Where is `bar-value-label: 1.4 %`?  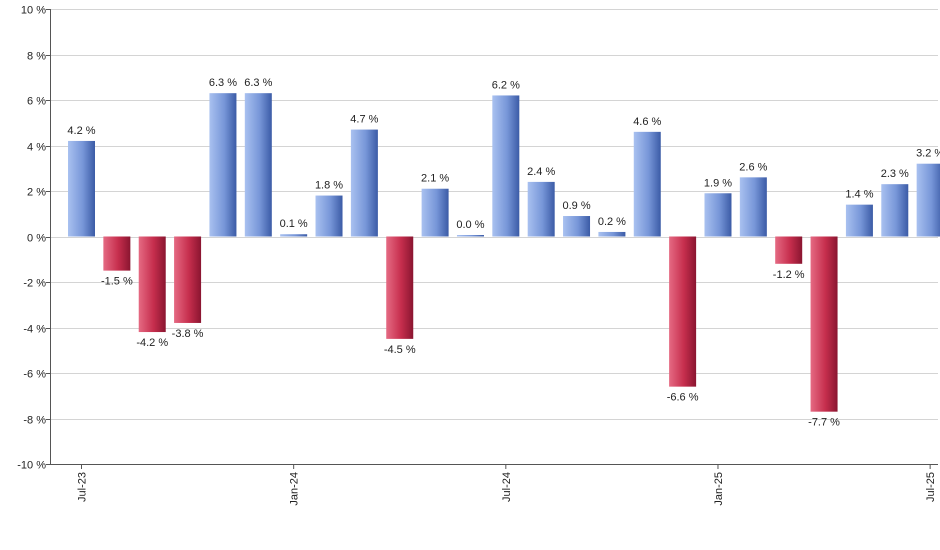
bar-value-label: 1.4 % is located at coordinates (859, 195).